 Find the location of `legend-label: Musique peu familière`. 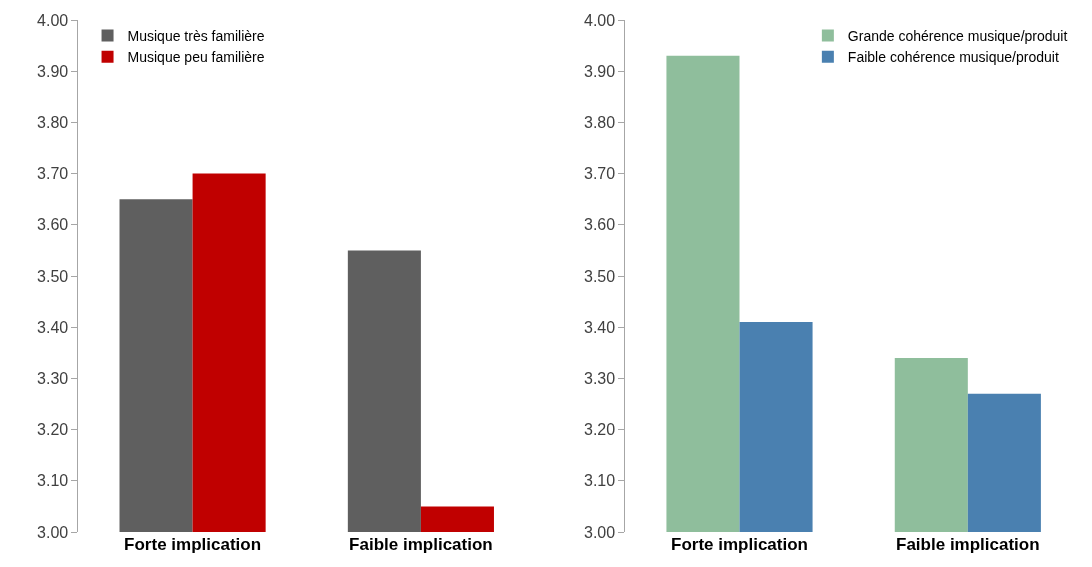

legend-label: Musique peu familière is located at coordinates (196, 57).